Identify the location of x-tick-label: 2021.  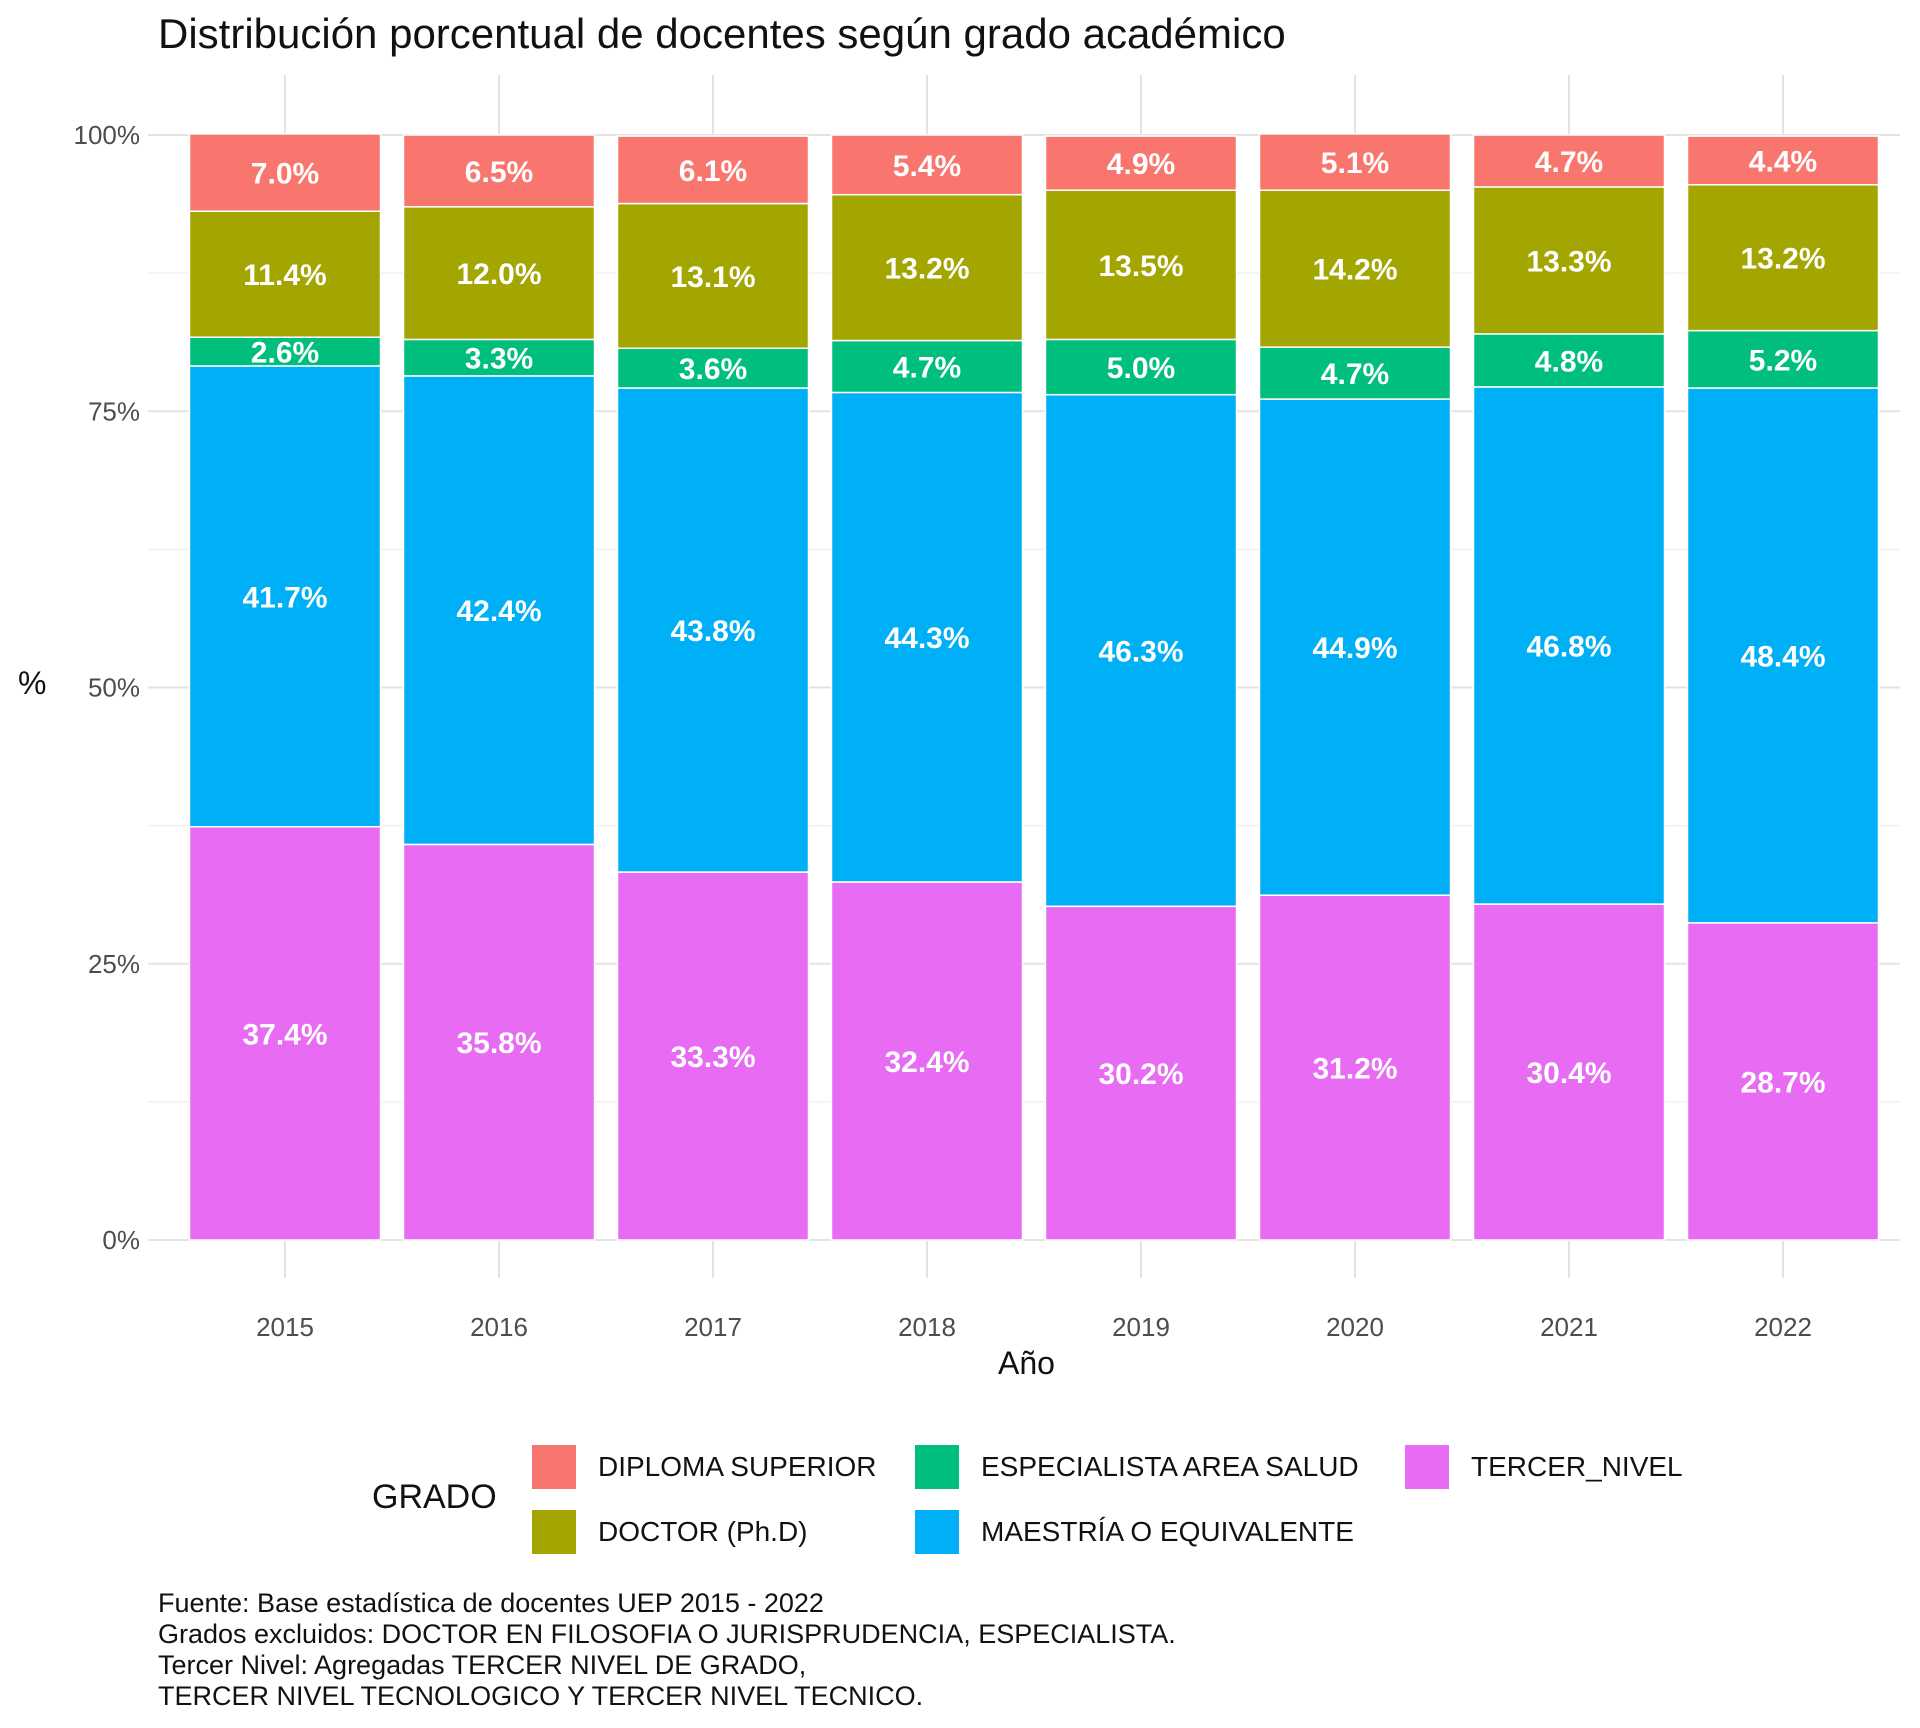
(1569, 1327).